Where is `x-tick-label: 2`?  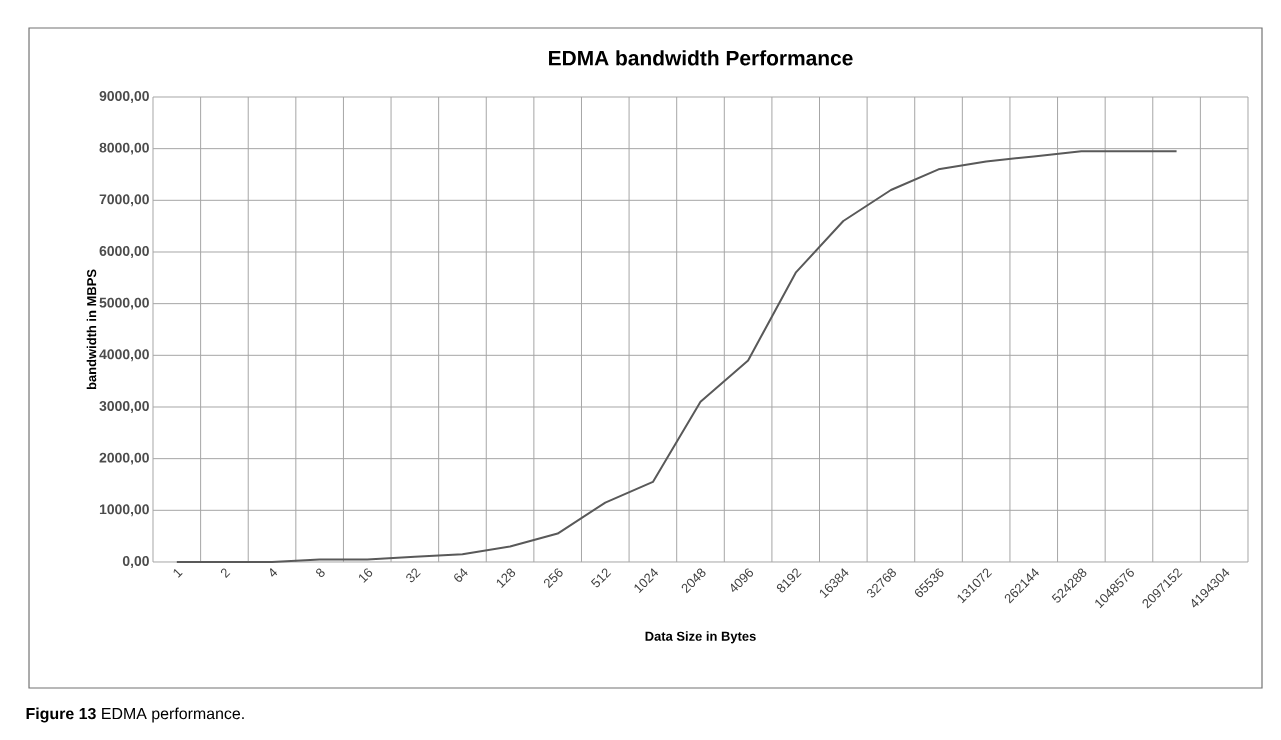 x-tick-label: 2 is located at coordinates (225, 573).